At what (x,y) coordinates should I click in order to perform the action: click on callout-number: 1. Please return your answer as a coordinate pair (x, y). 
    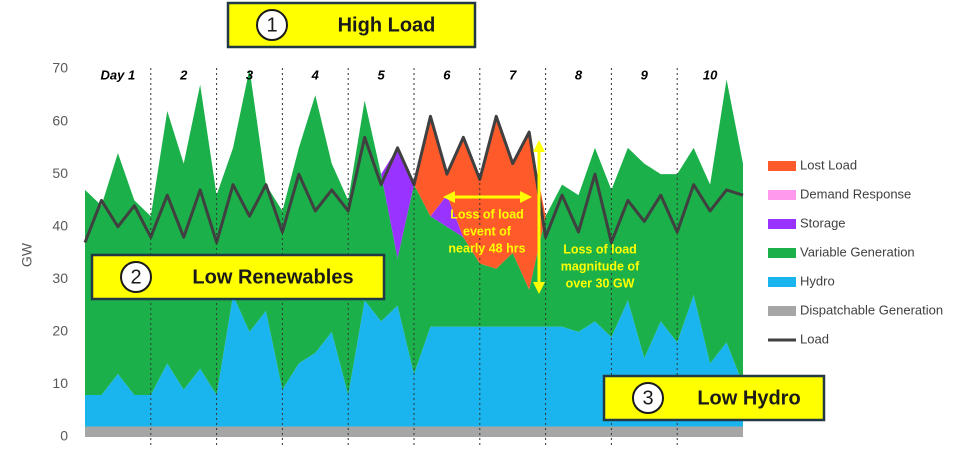
    Looking at the image, I should click on (271, 25).